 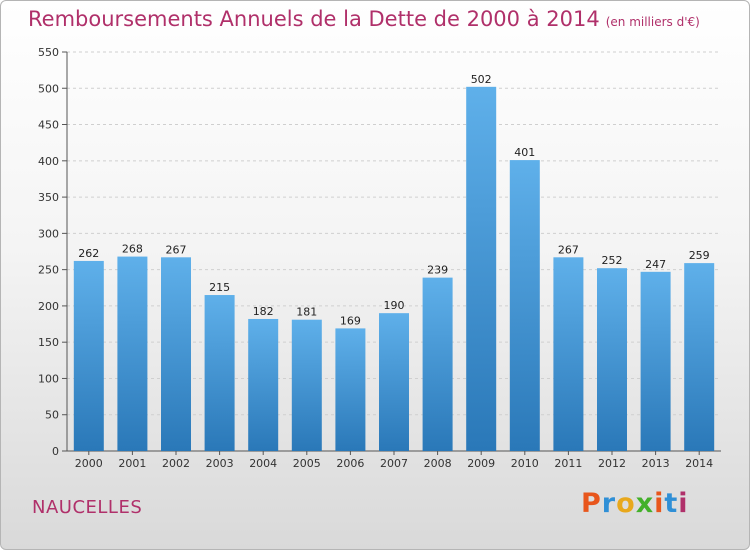 What do you see at coordinates (48, 306) in the screenshot?
I see `y-tick-label: 200` at bounding box center [48, 306].